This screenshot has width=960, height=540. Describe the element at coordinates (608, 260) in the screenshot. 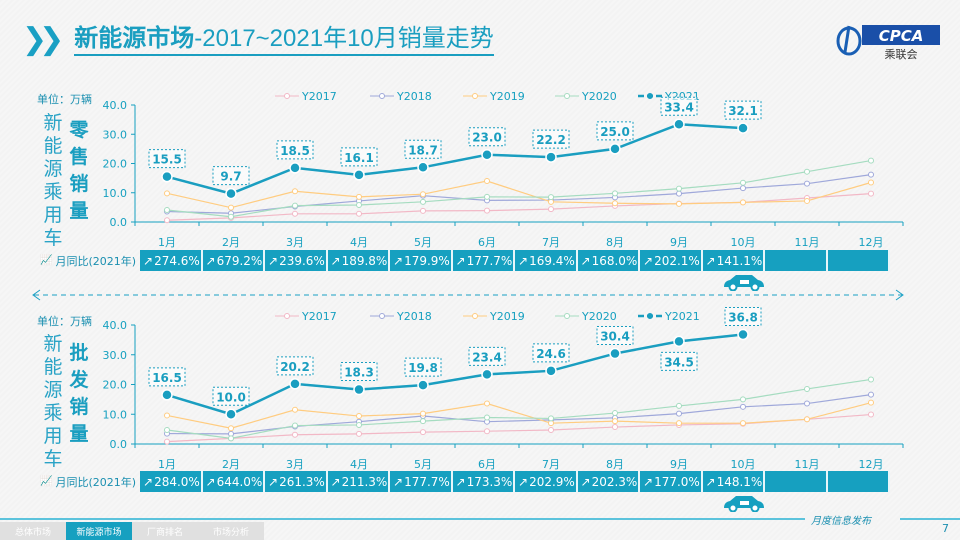

I see `growth-cell: ↗ 168.0%` at that location.